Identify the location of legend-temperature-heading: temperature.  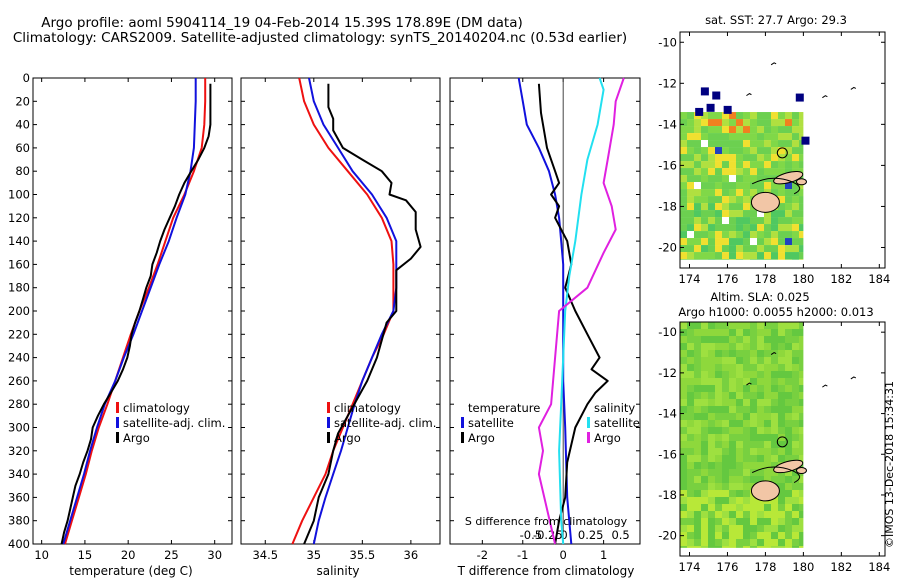
(504, 408).